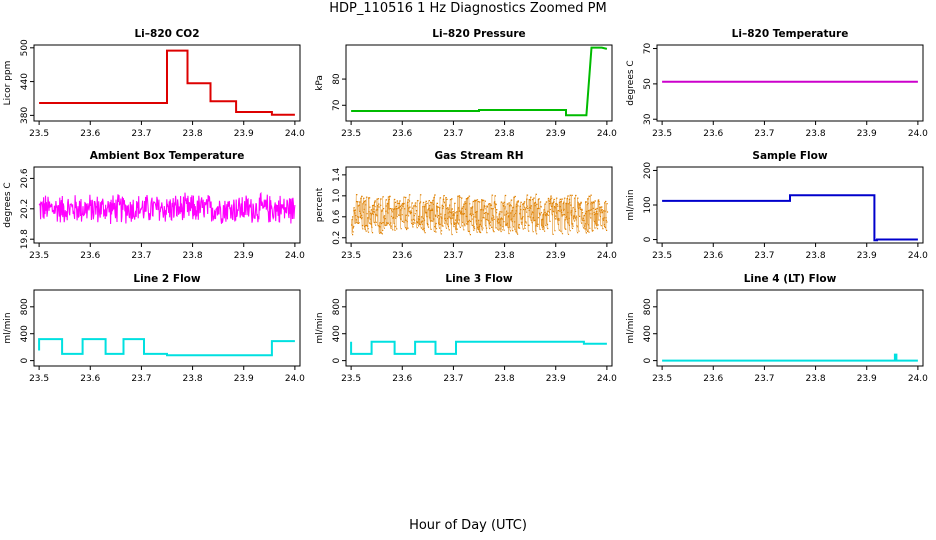 The image size is (936, 540). What do you see at coordinates (25, 81) in the screenshot?
I see `y-tick-label: 440` at bounding box center [25, 81].